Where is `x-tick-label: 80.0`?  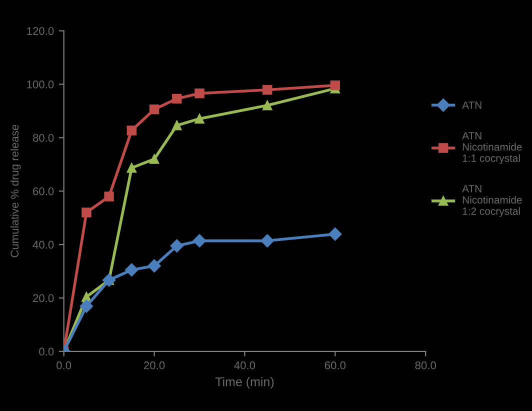 x-tick-label: 80.0 is located at coordinates (425, 365).